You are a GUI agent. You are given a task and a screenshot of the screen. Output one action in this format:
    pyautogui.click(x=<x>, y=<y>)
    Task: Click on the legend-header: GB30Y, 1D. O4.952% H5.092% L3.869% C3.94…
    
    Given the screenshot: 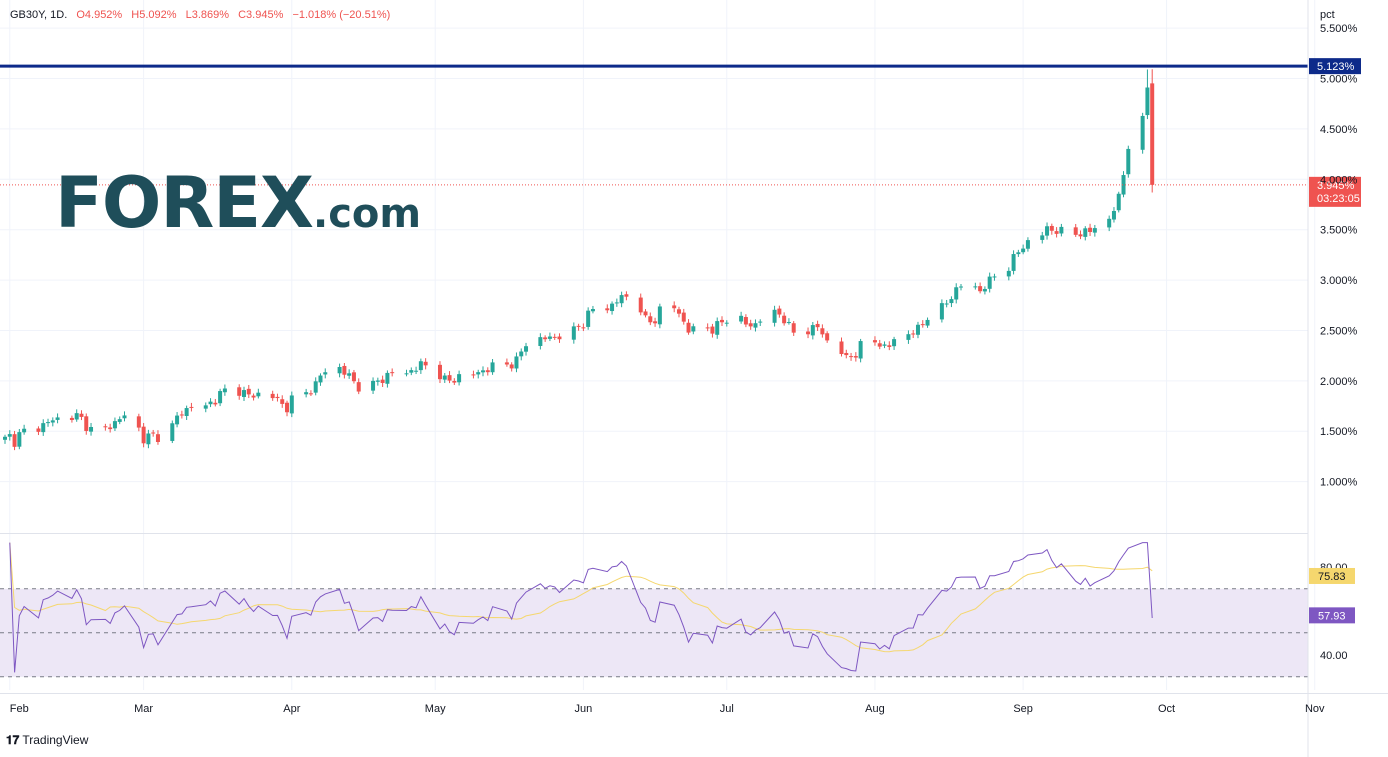 What is the action you would take?
    pyautogui.click(x=203, y=15)
    